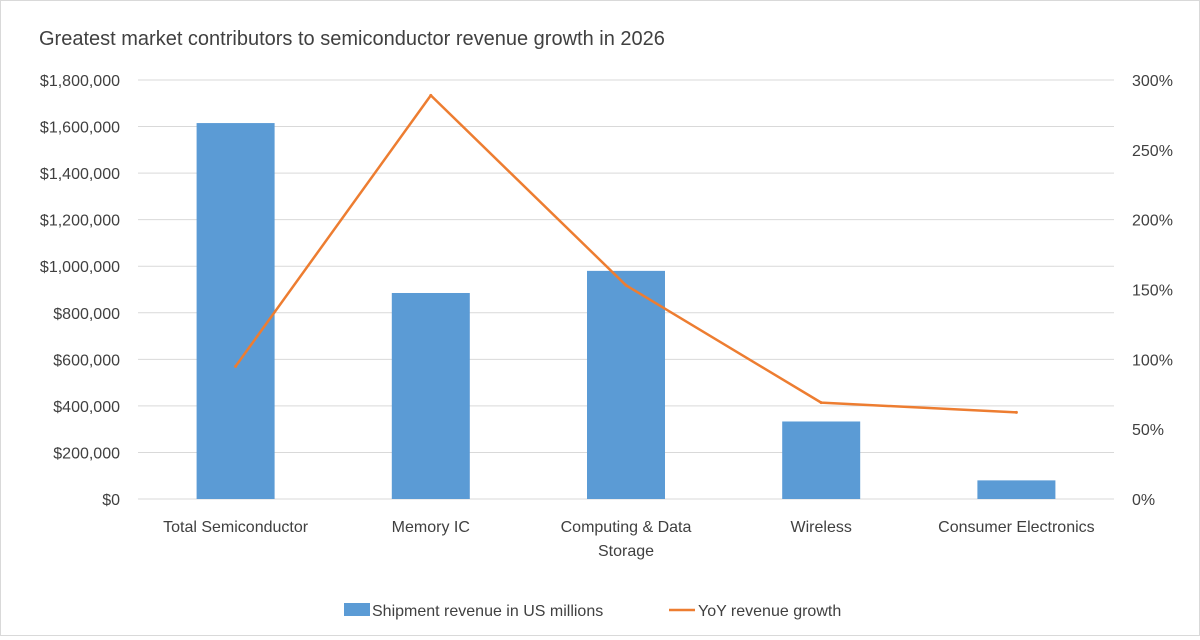 This screenshot has height=640, width=1200. Describe the element at coordinates (487, 611) in the screenshot. I see `legend-label-bar: Shipment revenue in US millions` at that location.